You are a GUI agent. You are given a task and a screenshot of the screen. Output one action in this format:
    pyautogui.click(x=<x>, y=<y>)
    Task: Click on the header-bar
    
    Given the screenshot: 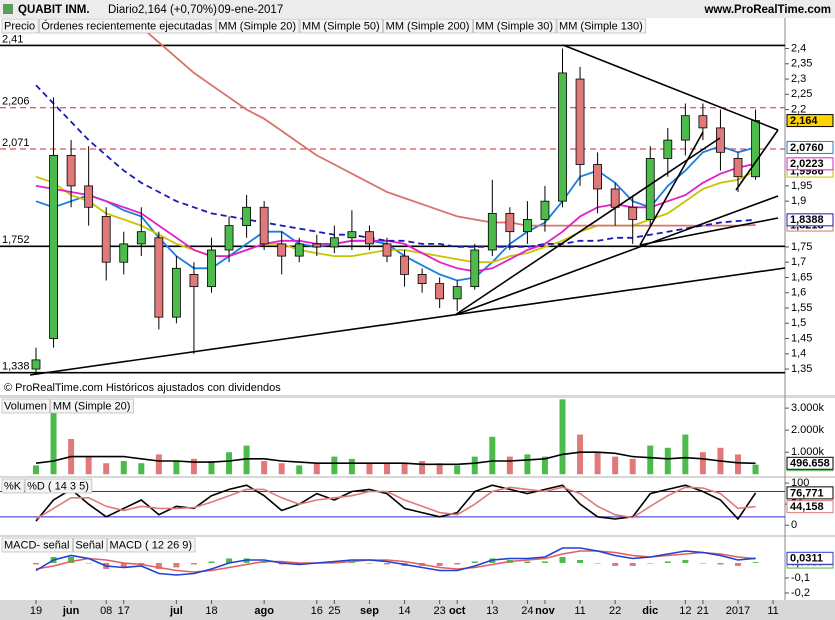 What is the action you would take?
    pyautogui.click(x=417, y=9)
    